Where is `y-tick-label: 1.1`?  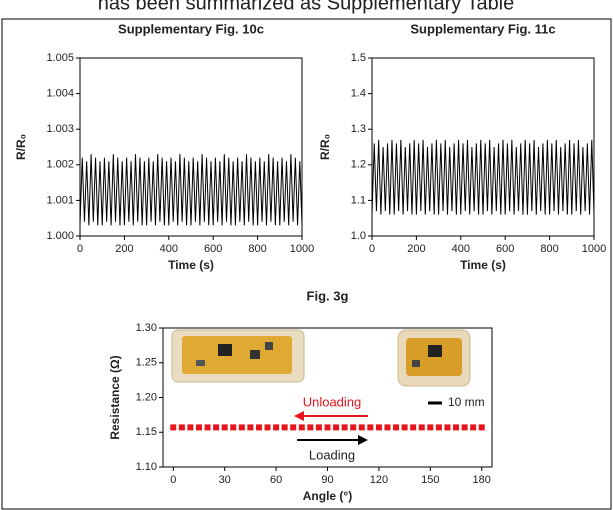
y-tick-label: 1.1 is located at coordinates (358, 200).